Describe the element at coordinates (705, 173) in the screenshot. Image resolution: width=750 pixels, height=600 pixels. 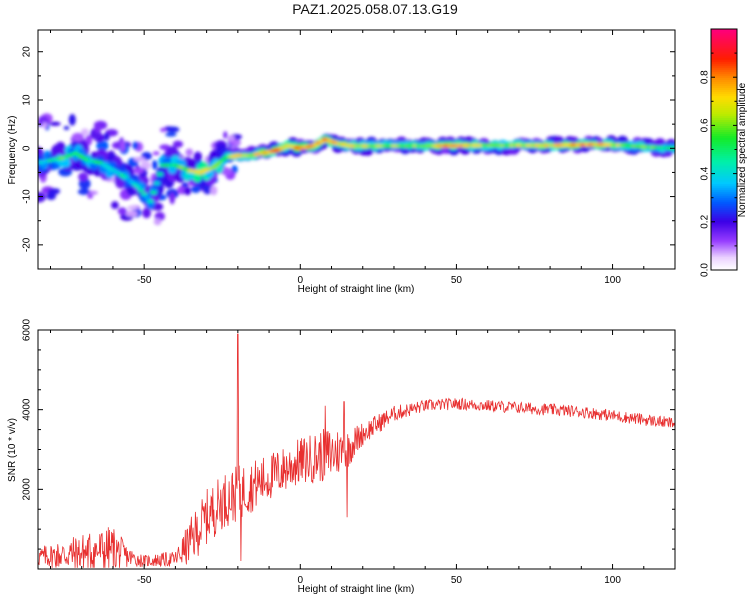
I see `colorbar-tick-label: 0.4` at that location.